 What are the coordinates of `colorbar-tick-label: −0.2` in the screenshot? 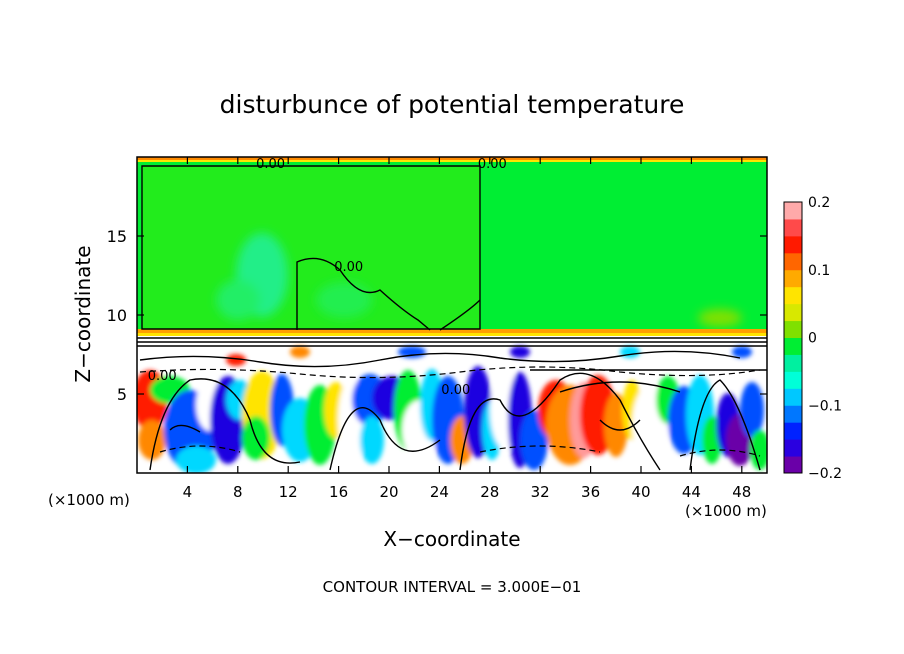 It's located at (825, 474).